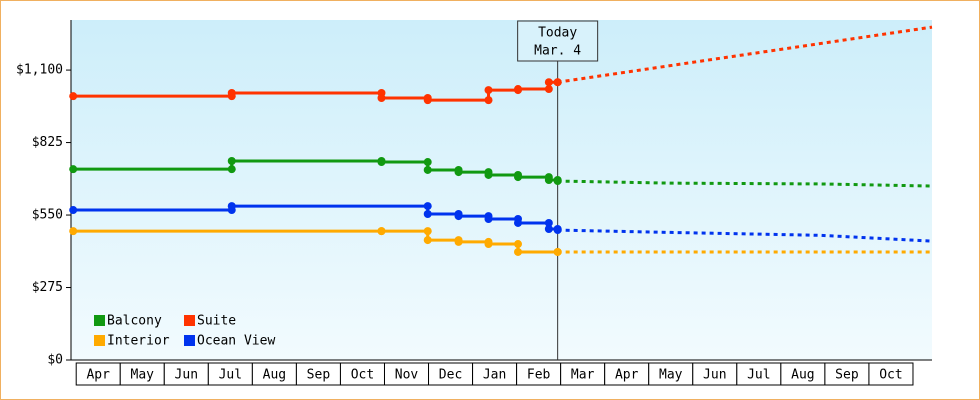  I want to click on y-tick-label: $1,100, so click(39, 70).